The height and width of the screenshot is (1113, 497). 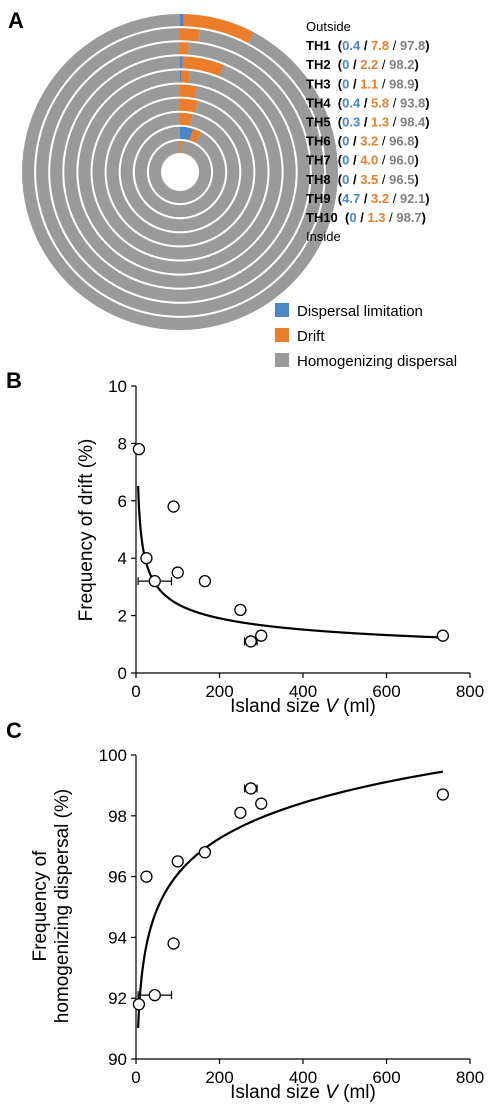 I want to click on ring-name: TH1, so click(x=318, y=45).